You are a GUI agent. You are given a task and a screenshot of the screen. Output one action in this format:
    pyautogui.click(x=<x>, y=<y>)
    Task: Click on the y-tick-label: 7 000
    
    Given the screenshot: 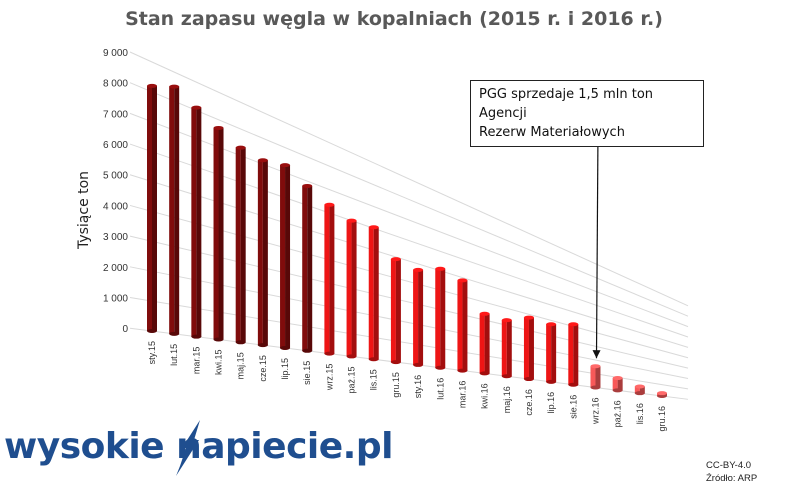 What is the action you would take?
    pyautogui.click(x=115, y=114)
    